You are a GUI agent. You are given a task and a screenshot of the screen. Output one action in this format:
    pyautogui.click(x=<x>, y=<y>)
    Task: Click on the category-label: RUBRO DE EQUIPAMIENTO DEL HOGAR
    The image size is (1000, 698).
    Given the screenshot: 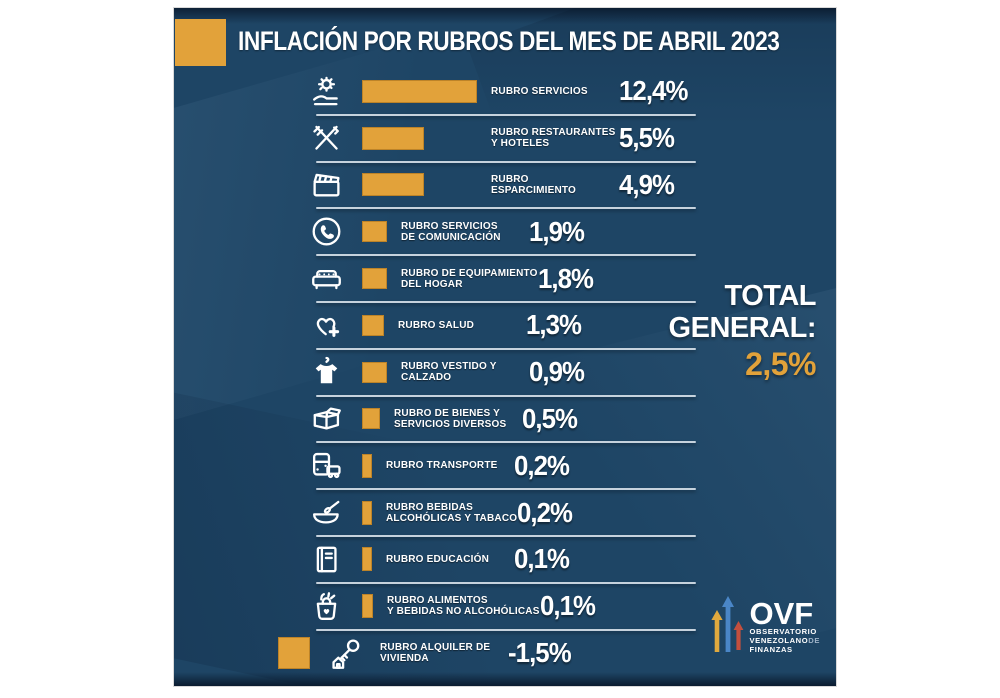 What is the action you would take?
    pyautogui.click(x=469, y=278)
    